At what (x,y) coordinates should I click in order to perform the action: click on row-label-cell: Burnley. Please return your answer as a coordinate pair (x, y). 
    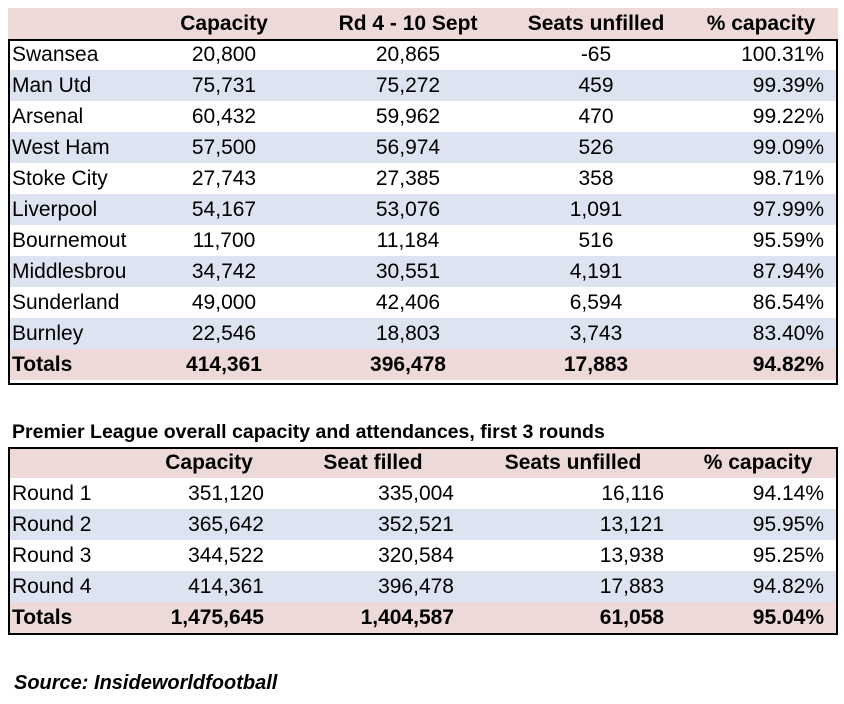
    Looking at the image, I should click on (74, 333).